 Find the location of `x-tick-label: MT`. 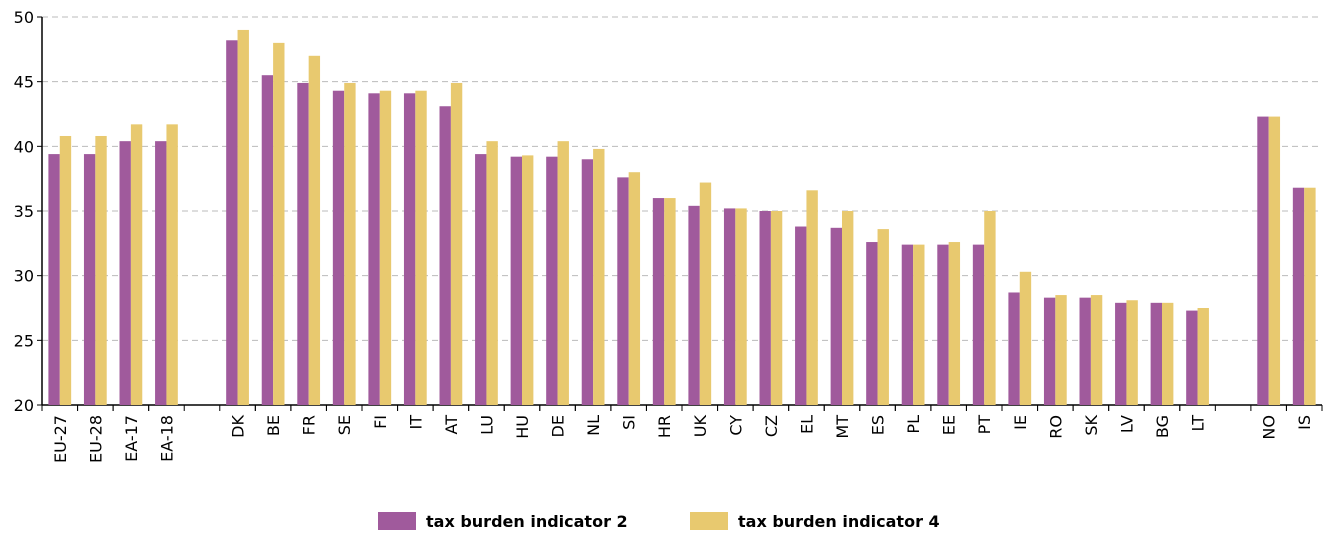

x-tick-label: MT is located at coordinates (842, 427).